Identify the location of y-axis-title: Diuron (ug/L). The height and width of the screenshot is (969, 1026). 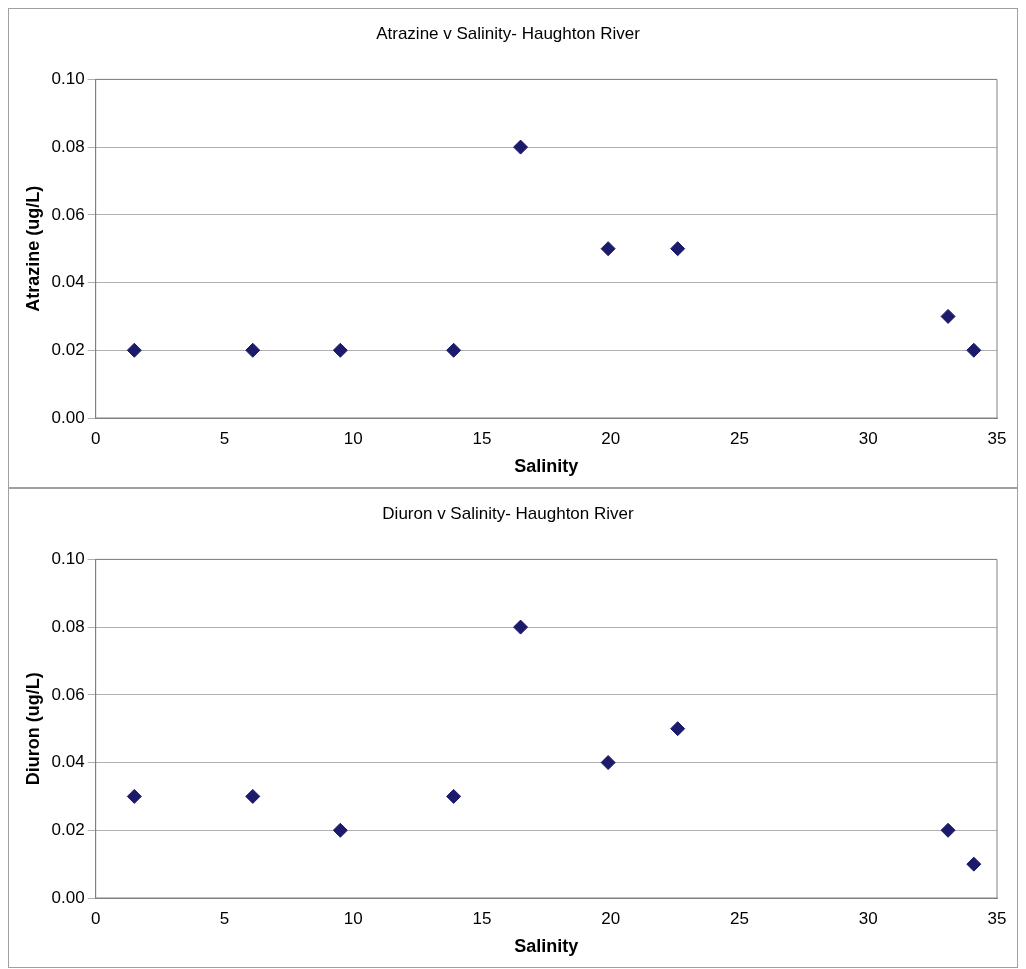
(32, 729).